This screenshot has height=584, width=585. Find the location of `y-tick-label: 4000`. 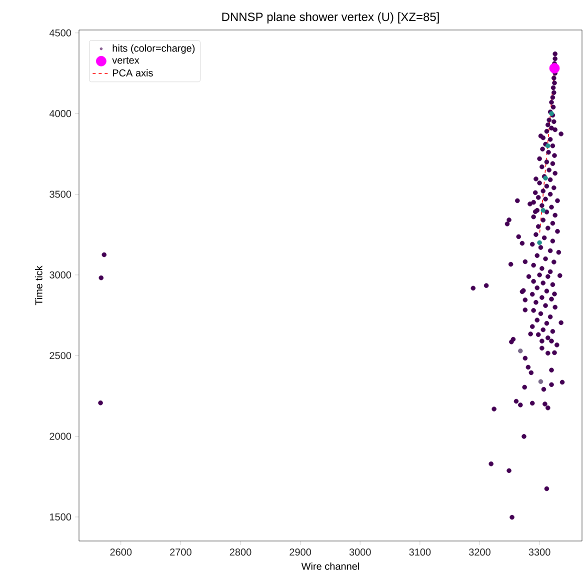

y-tick-label: 4000 is located at coordinates (60, 114).